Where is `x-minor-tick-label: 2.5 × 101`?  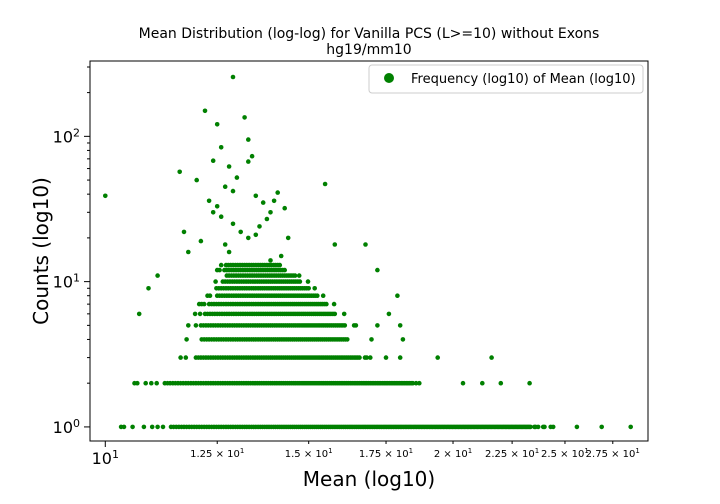 x-minor-tick-label: 2.5 × 101 is located at coordinates (565, 453).